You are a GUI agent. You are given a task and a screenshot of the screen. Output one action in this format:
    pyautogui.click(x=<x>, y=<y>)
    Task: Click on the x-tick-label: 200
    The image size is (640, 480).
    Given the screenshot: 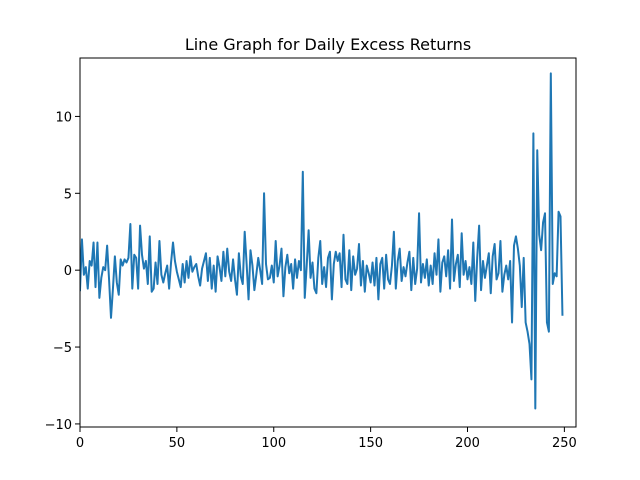 What is the action you would take?
    pyautogui.click(x=467, y=443)
    